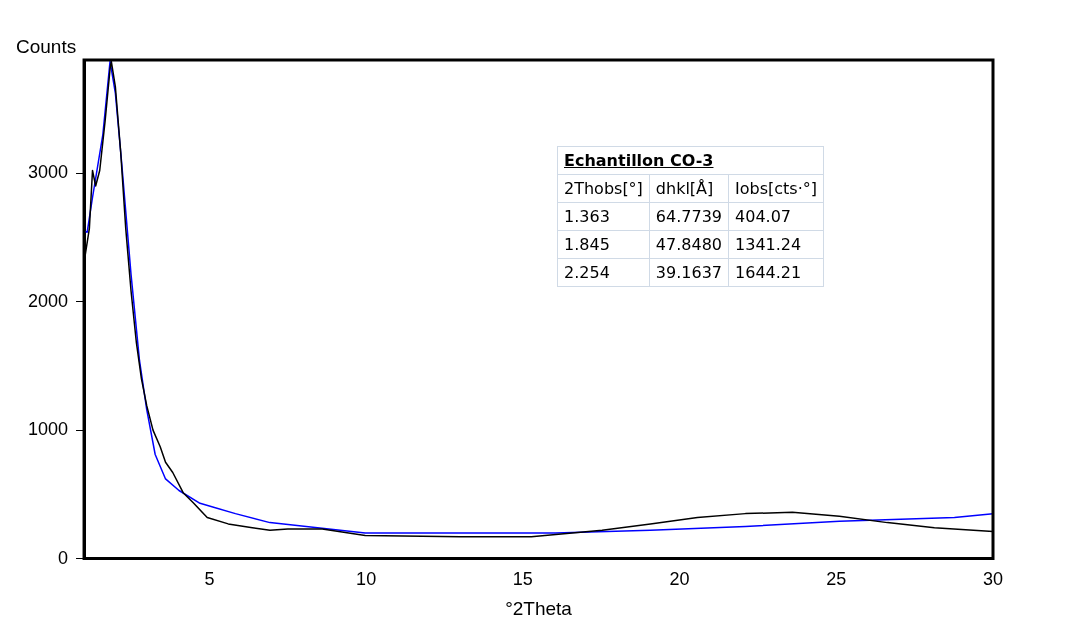 The width and height of the screenshot is (1075, 635). What do you see at coordinates (48, 429) in the screenshot?
I see `y-tick-label: 1000` at bounding box center [48, 429].